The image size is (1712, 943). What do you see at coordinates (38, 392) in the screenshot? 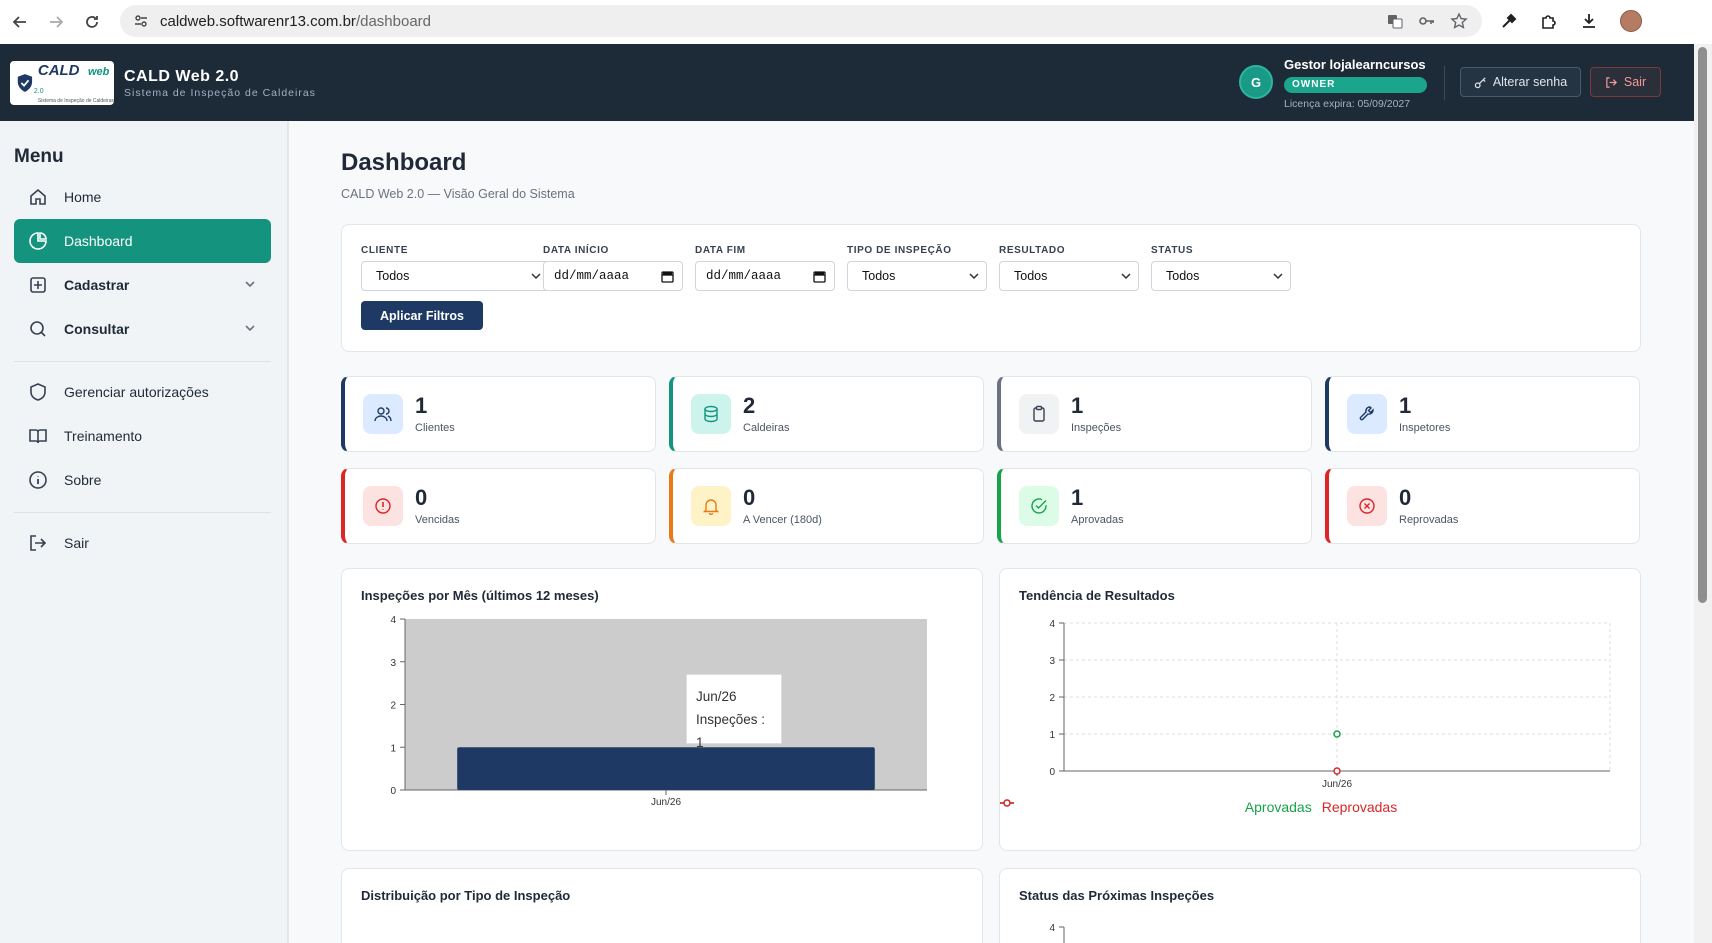
I see `shield-icon` at bounding box center [38, 392].